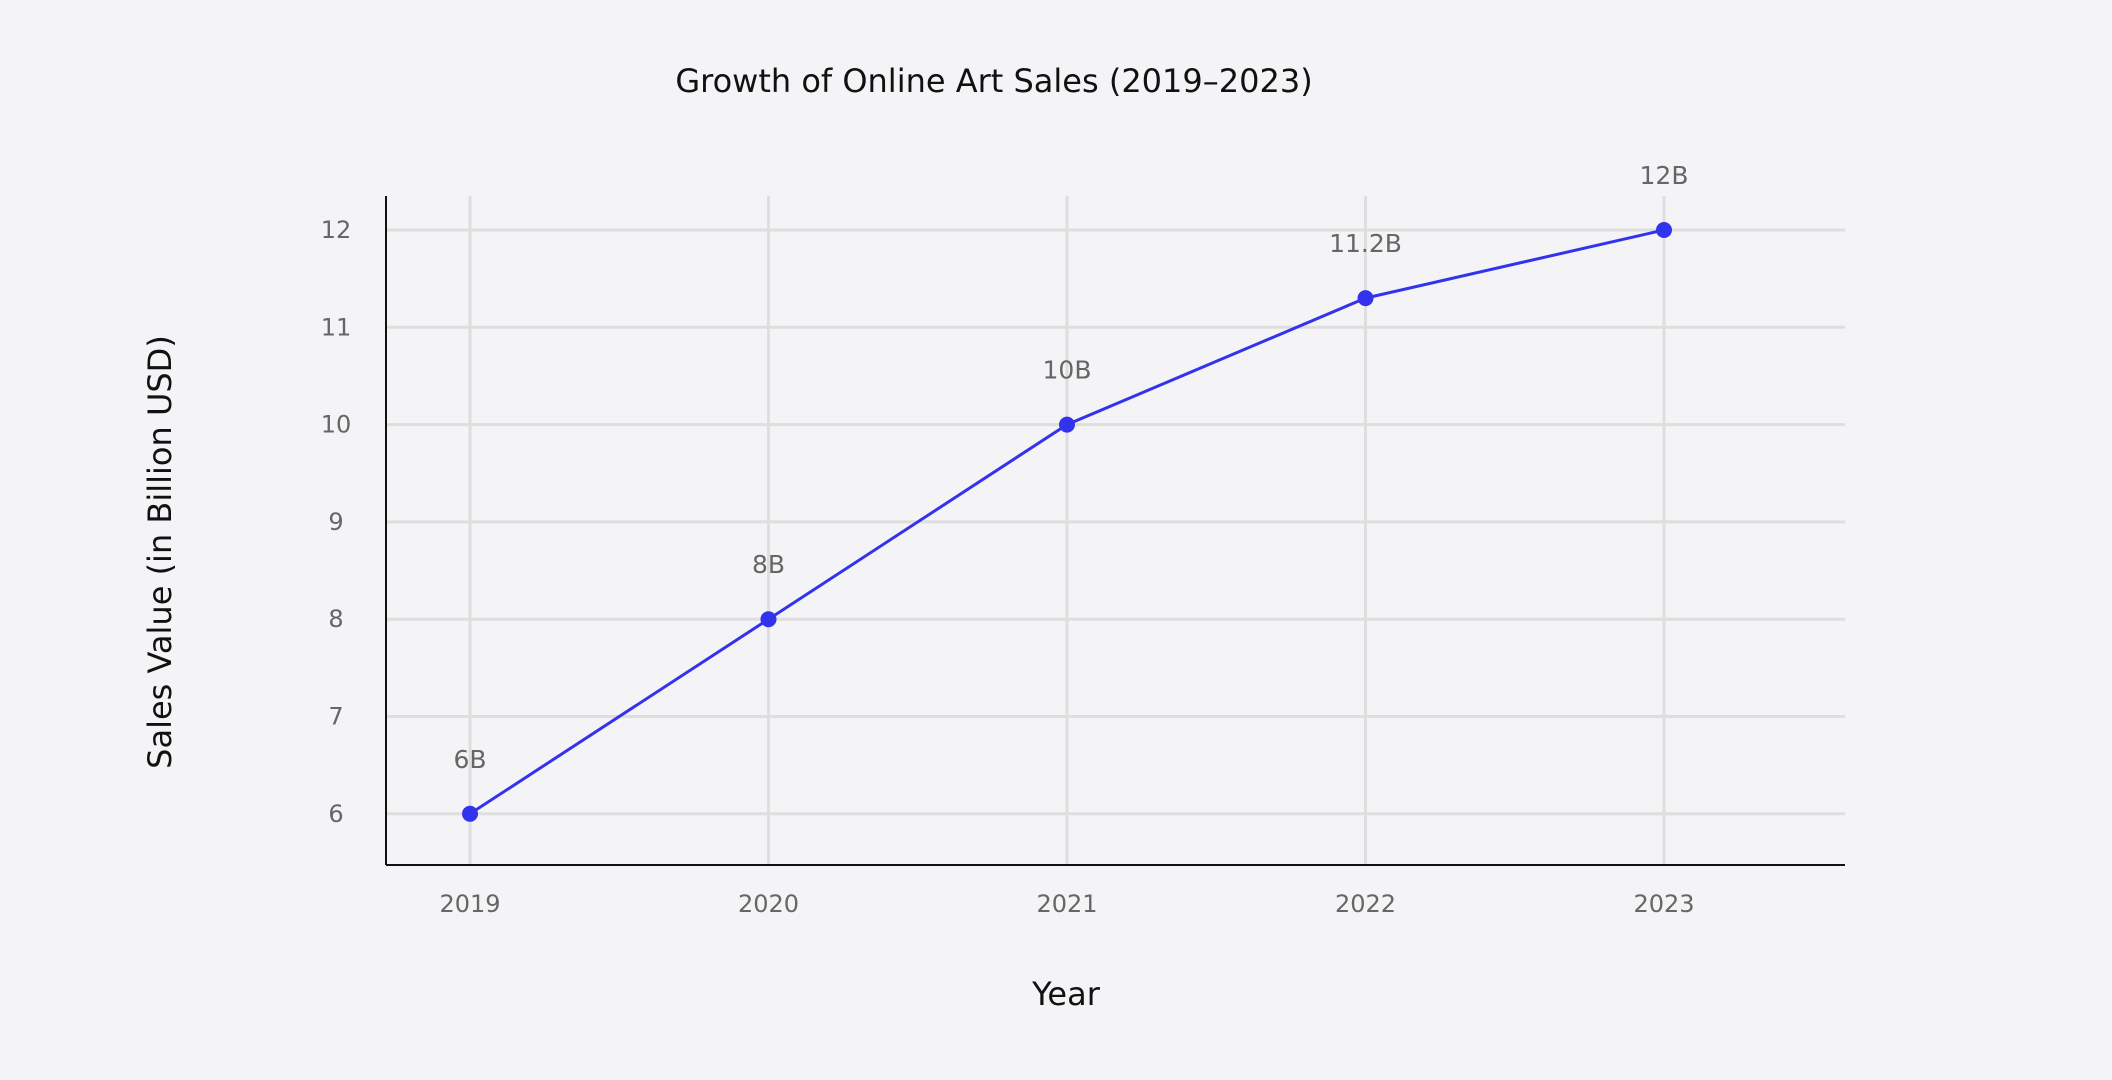 The width and height of the screenshot is (2112, 1080). Describe the element at coordinates (768, 564) in the screenshot. I see `data-label: 8B` at that location.